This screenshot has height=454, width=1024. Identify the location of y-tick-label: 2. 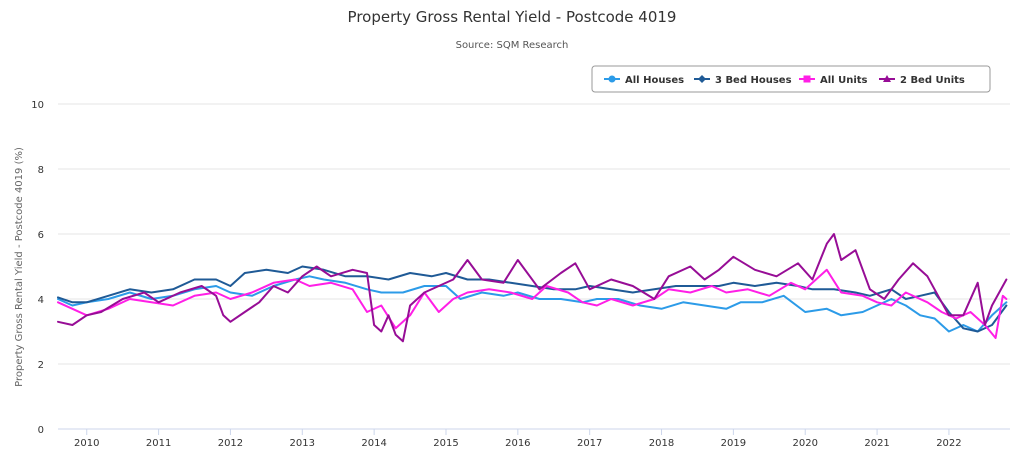
(41, 365).